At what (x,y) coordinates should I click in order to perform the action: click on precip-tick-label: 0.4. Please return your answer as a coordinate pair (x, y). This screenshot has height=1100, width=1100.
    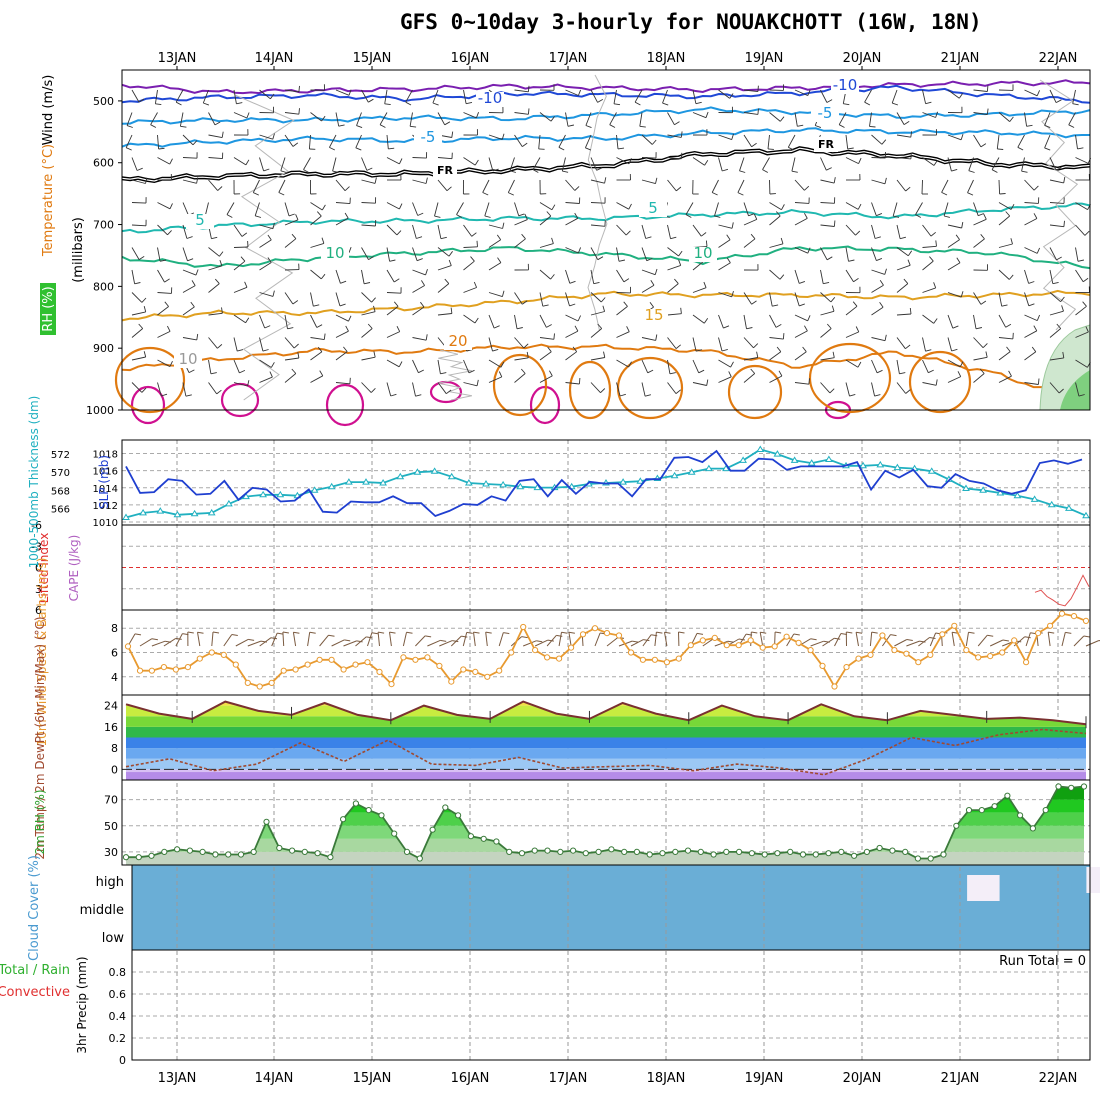
    Looking at the image, I should click on (118, 1016).